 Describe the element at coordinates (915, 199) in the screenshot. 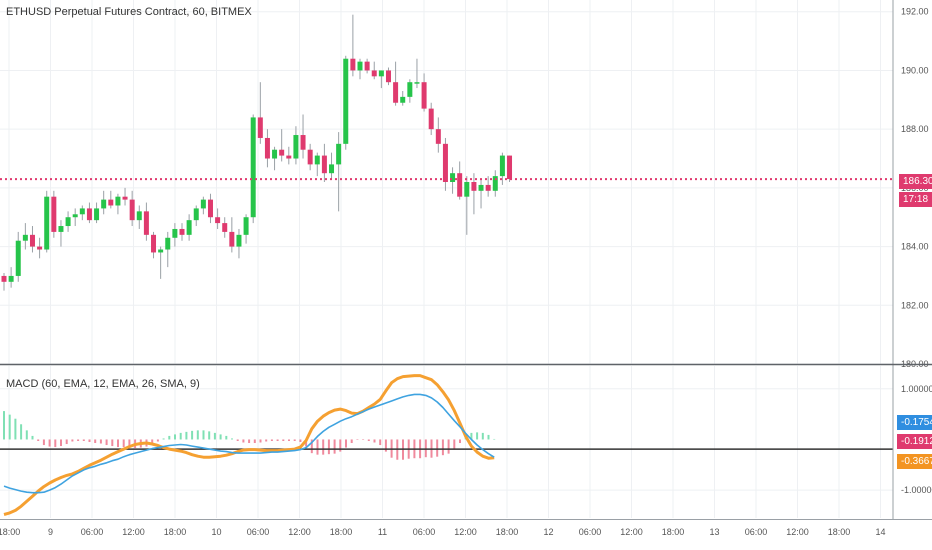

I see `countdown-tag: 17:18` at that location.